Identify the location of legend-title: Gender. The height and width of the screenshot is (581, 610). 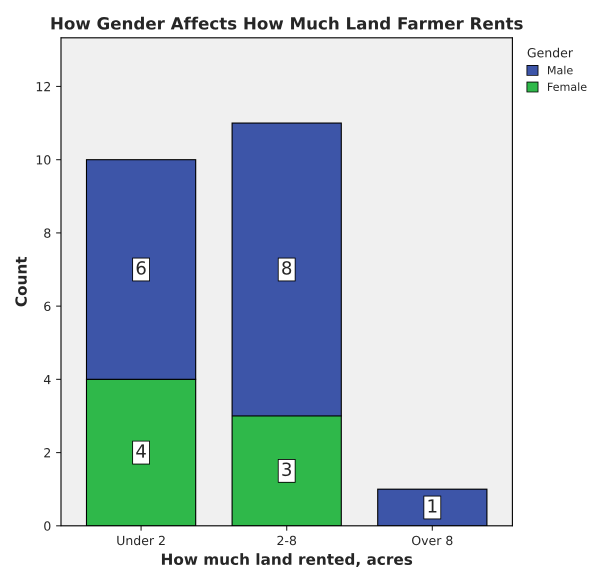
(550, 53).